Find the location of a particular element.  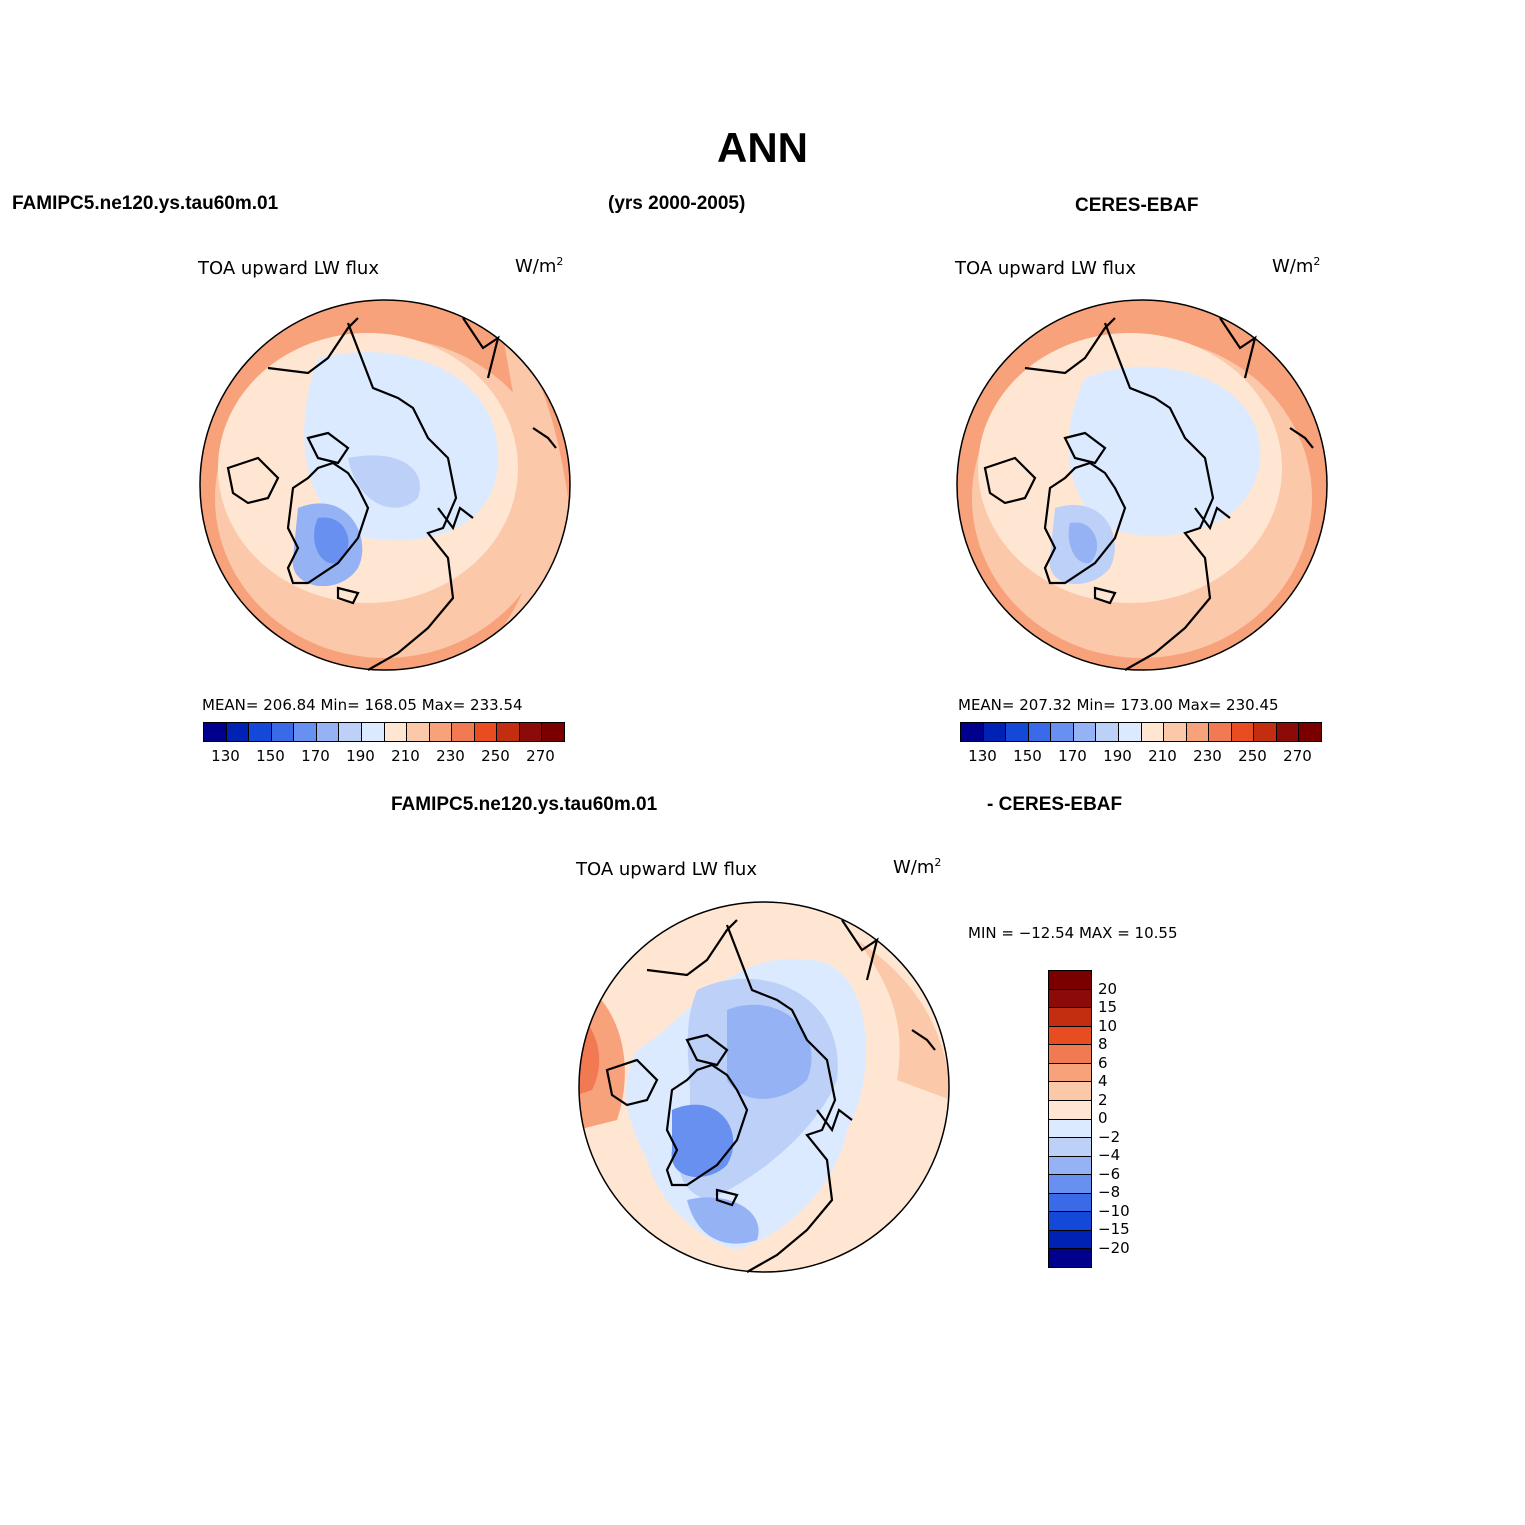

diff-colorbar is located at coordinates (1070, 1119).